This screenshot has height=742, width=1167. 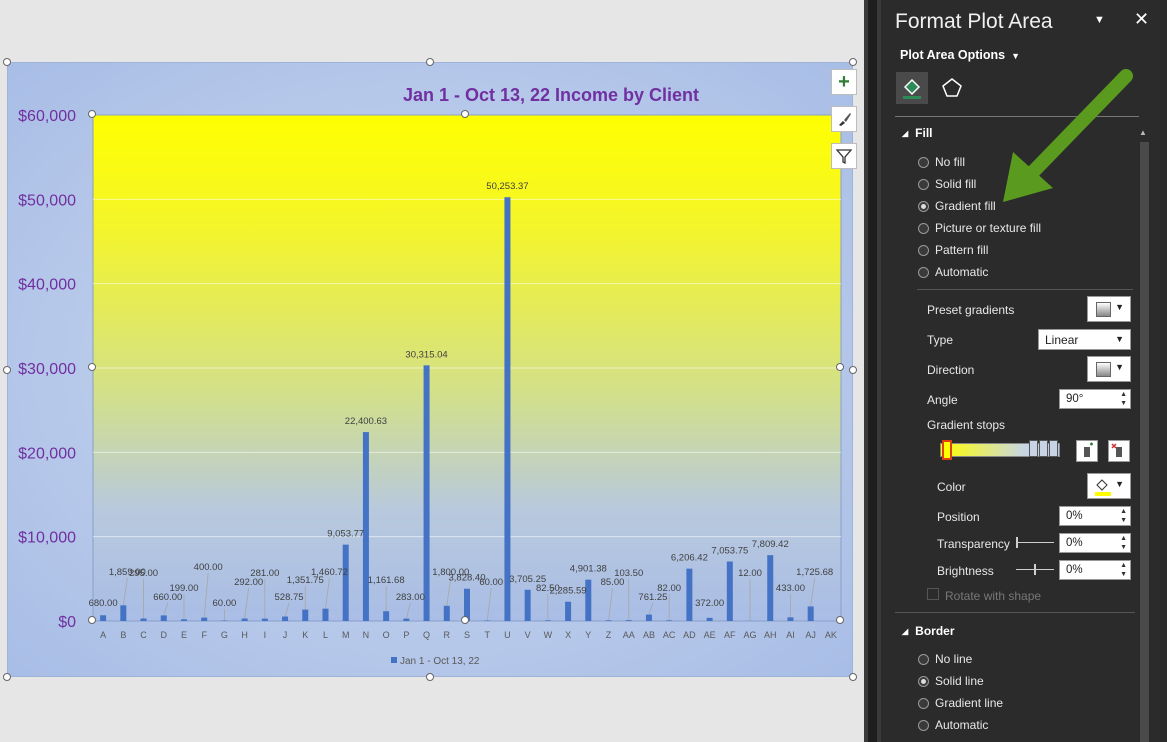 What do you see at coordinates (1109, 309) in the screenshot?
I see `preset-gradients-dropdown: ▼` at bounding box center [1109, 309].